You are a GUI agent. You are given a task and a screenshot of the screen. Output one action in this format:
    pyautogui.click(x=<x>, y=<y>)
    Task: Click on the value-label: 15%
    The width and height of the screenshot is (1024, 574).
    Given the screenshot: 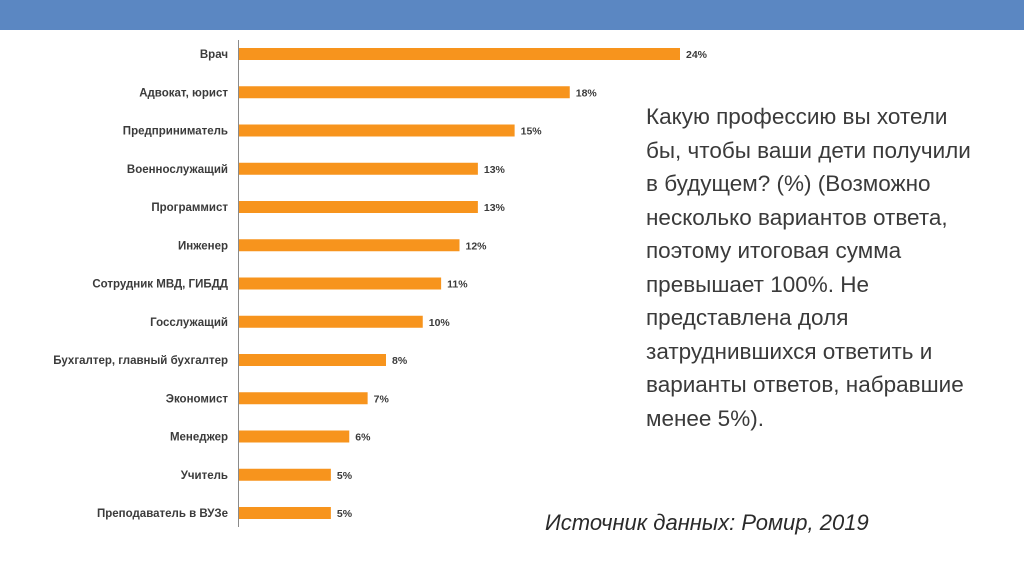 What is the action you would take?
    pyautogui.click(x=532, y=132)
    